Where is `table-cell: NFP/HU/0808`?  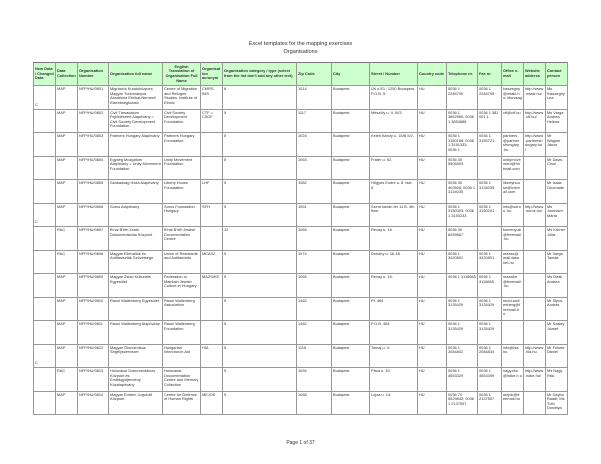 table-cell: NFP/HU/0808 is located at coordinates (93, 261).